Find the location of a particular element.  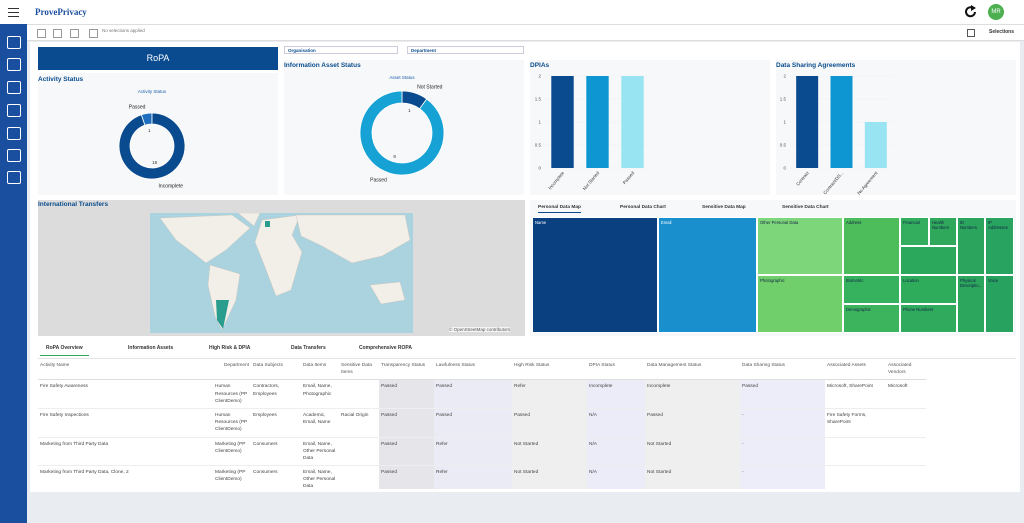

treemap-cell is located at coordinates (928, 260).